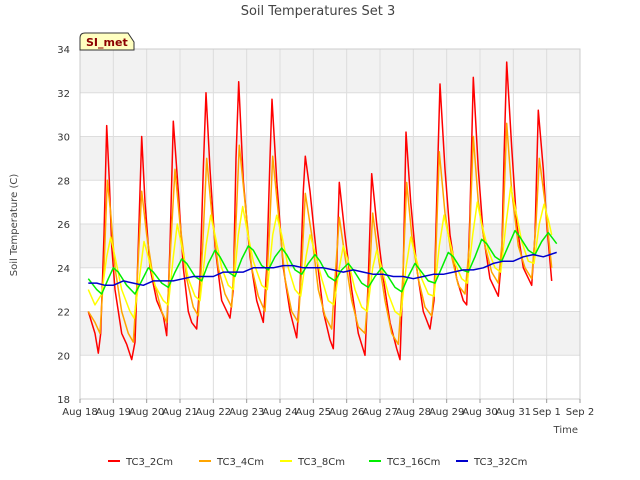 Image resolution: width=640 pixels, height=480 pixels. What do you see at coordinates (63, 94) in the screenshot?
I see `y-tick-label: 32` at bounding box center [63, 94].